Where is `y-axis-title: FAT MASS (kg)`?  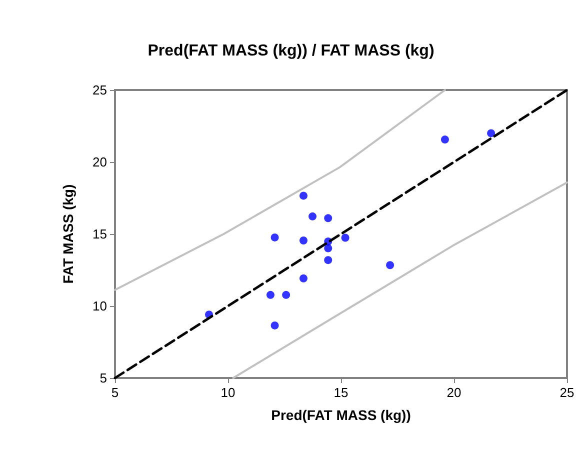 y-axis-title: FAT MASS (kg) is located at coordinates (68, 234).